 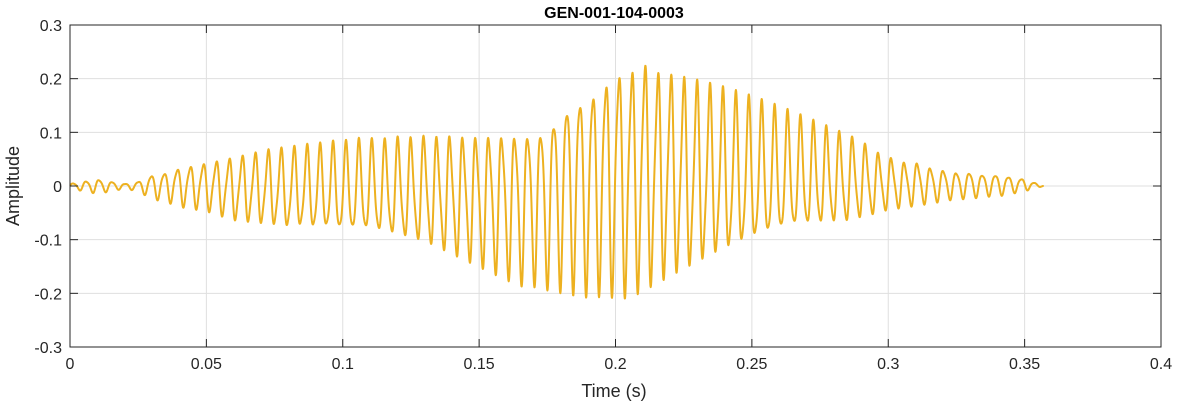 I want to click on x-tick-label: 0.4, so click(x=1161, y=364).